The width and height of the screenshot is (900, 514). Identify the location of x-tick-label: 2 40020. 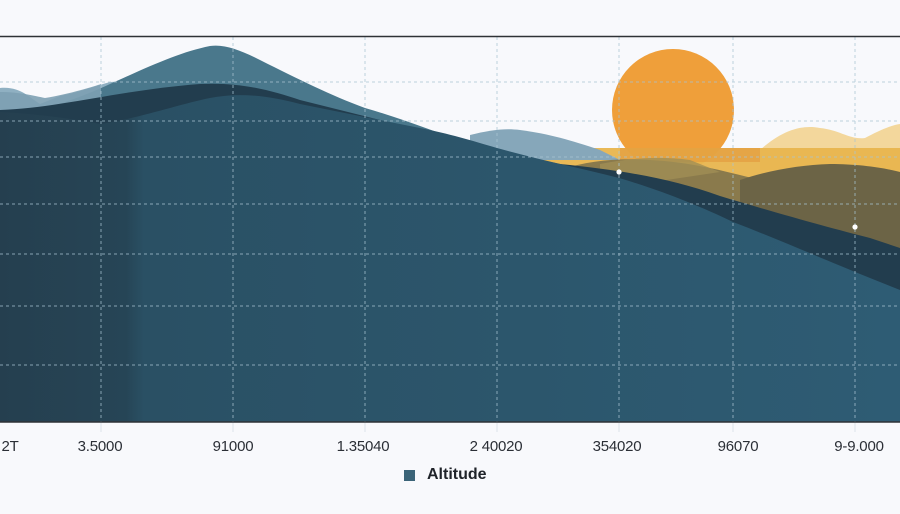
(496, 446).